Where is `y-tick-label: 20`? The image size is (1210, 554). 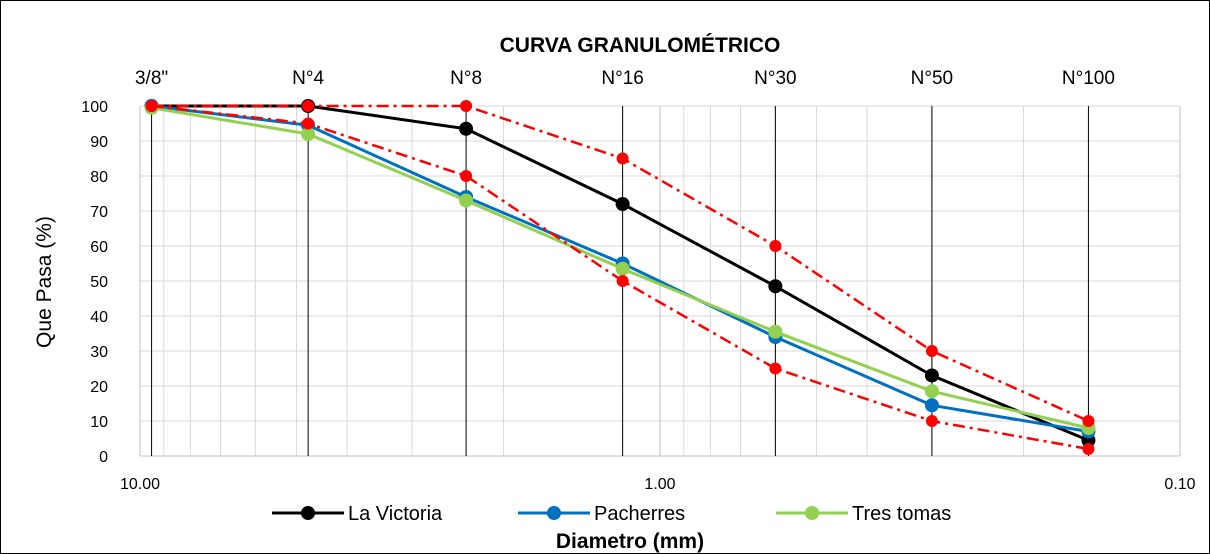
y-tick-label: 20 is located at coordinates (99, 387).